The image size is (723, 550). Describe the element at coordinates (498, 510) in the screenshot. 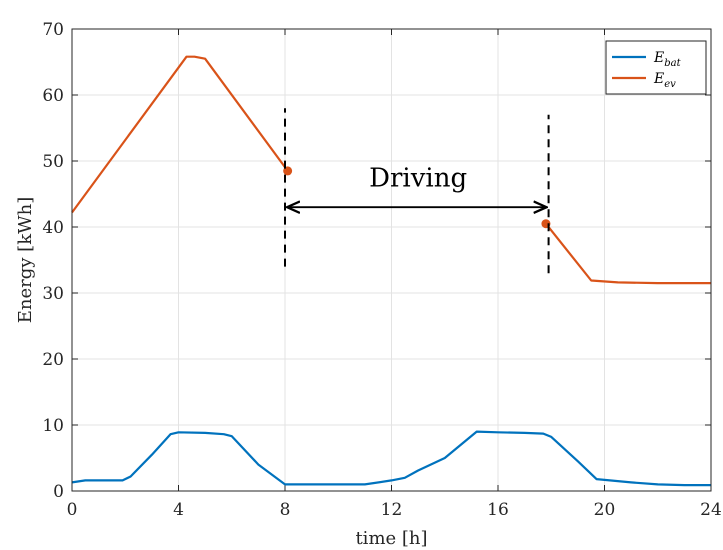

I see `x-tick-label: 16` at that location.